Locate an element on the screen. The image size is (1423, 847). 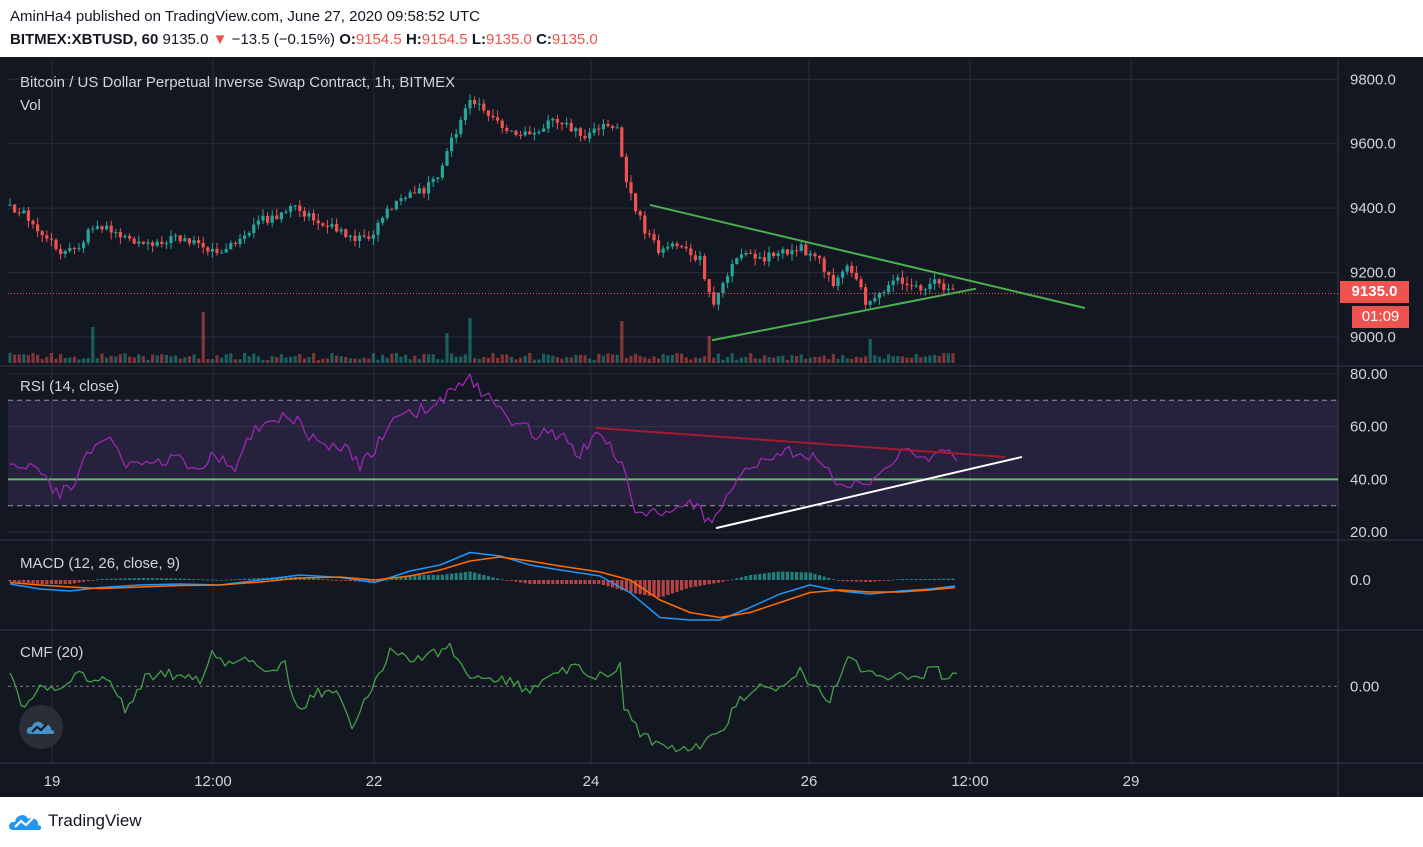
time-axis: 19 12:00 22 24 26 12:00 29 is located at coordinates (592, 781).